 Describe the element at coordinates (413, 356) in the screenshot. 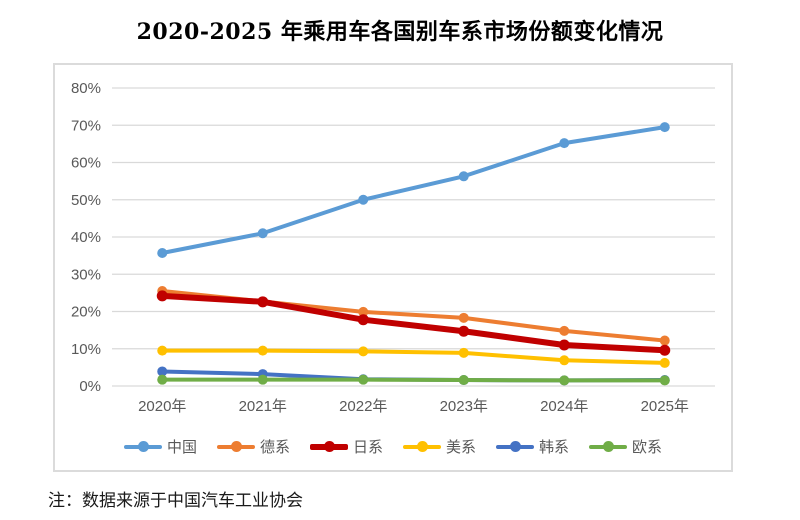

I see `series-line-american` at that location.